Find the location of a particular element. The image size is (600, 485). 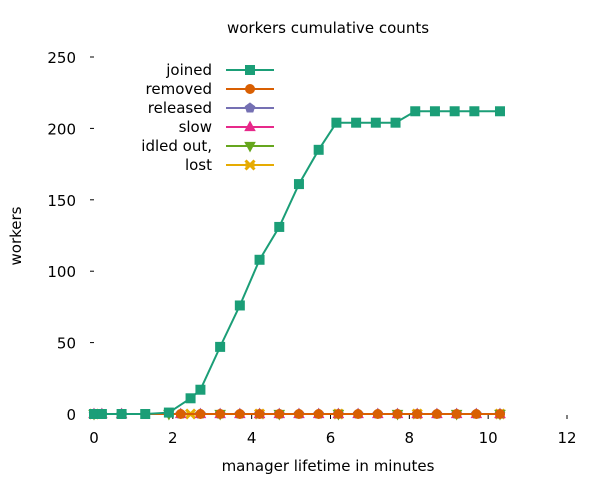

legend-label: released is located at coordinates (180, 108).